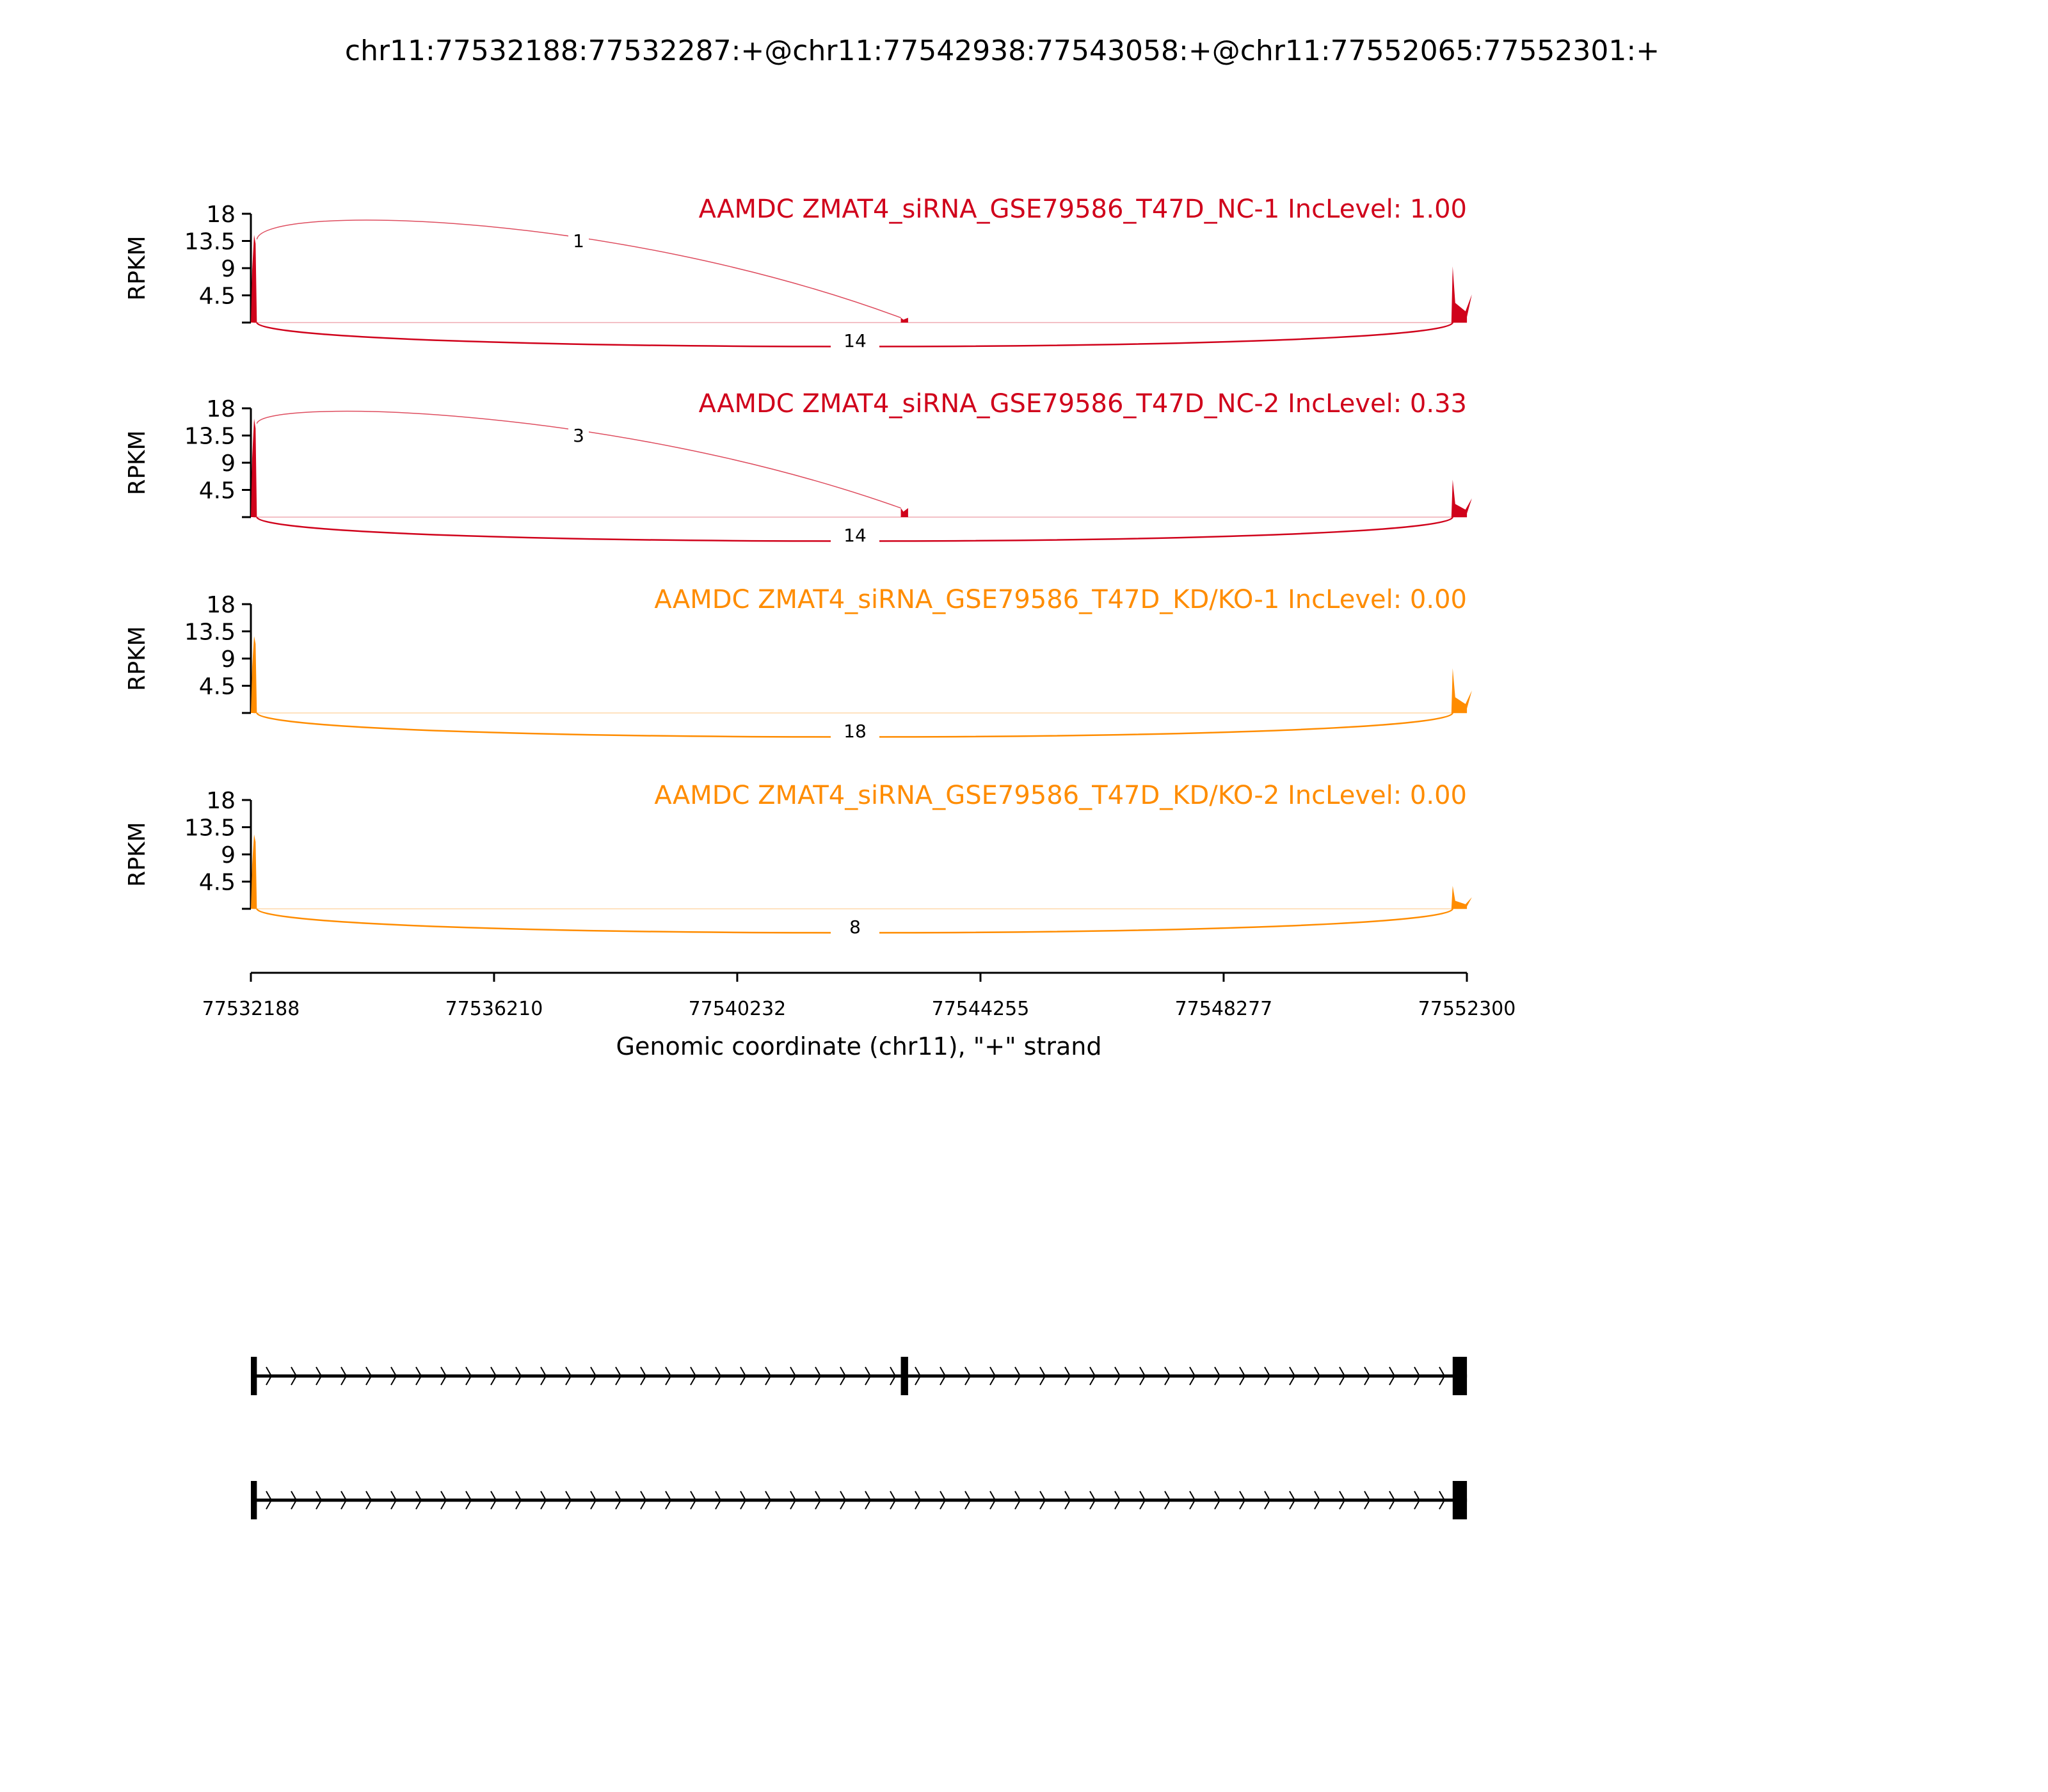 The image size is (2048, 1792). I want to click on inclusion-junction-count: 3, so click(578, 435).